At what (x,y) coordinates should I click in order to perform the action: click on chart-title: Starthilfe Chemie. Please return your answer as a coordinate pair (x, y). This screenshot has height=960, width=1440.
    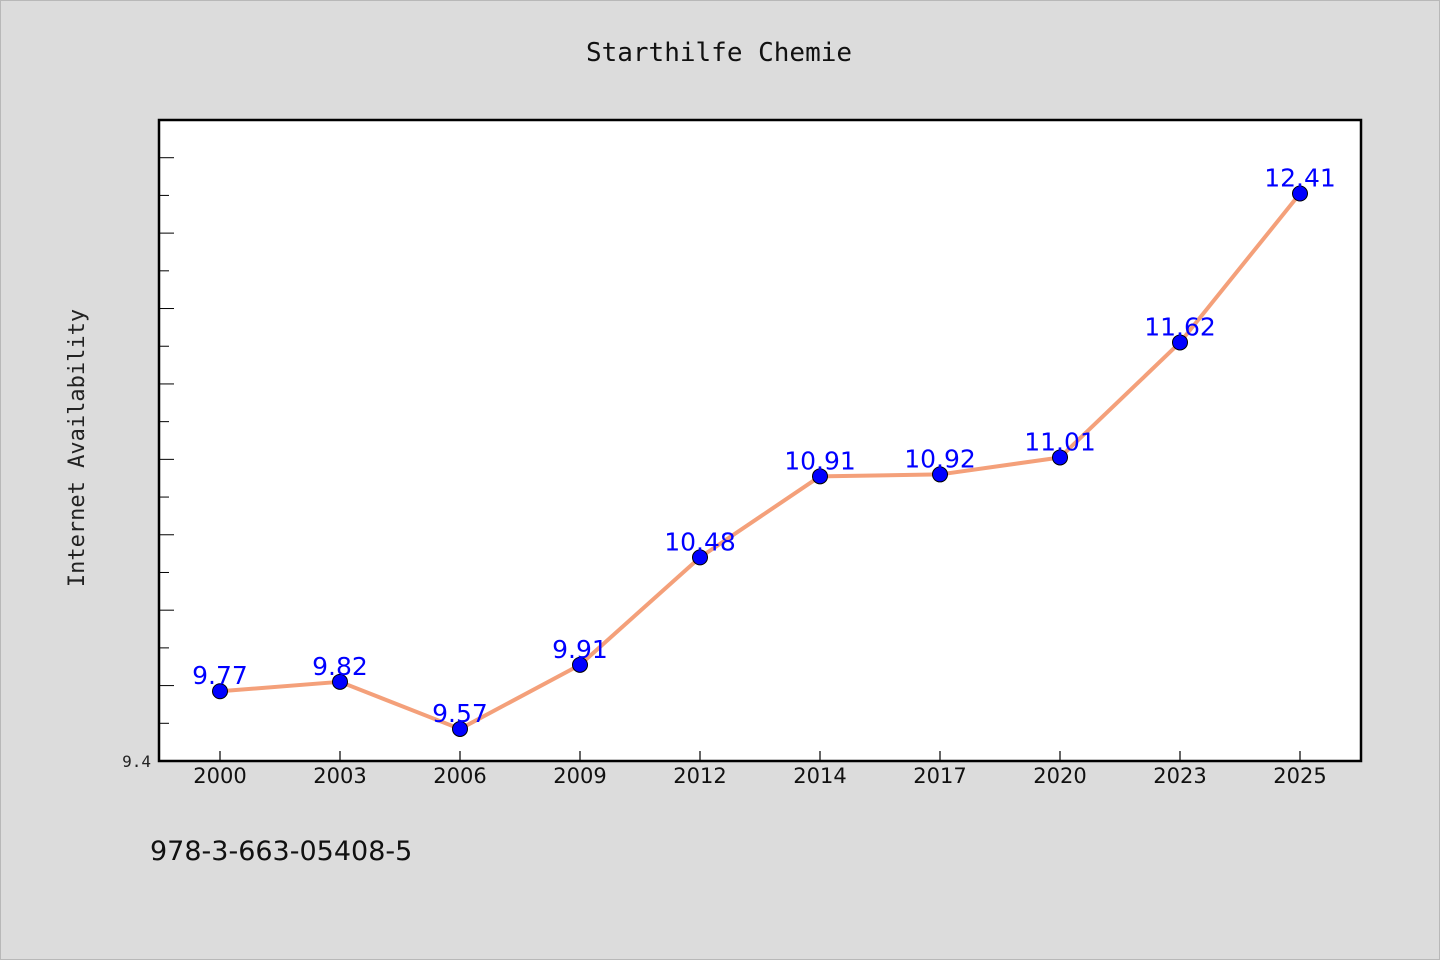
    Looking at the image, I should click on (719, 53).